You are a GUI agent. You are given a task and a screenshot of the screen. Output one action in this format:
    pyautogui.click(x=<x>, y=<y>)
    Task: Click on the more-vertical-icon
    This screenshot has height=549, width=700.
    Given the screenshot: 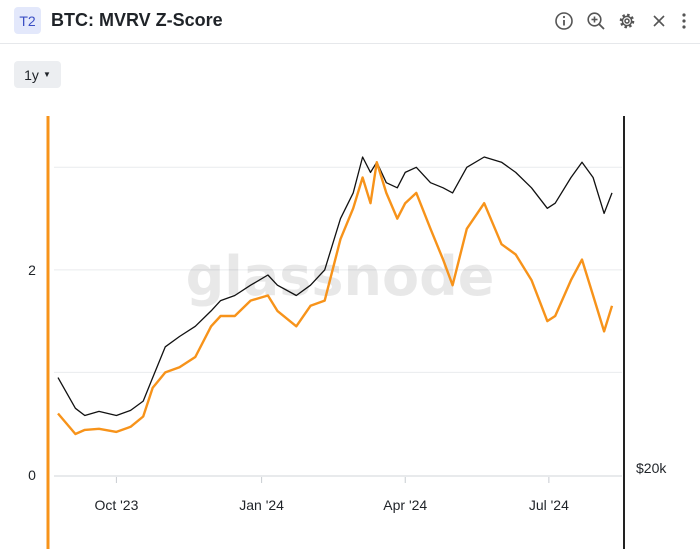 What is the action you would take?
    pyautogui.click(x=684, y=21)
    